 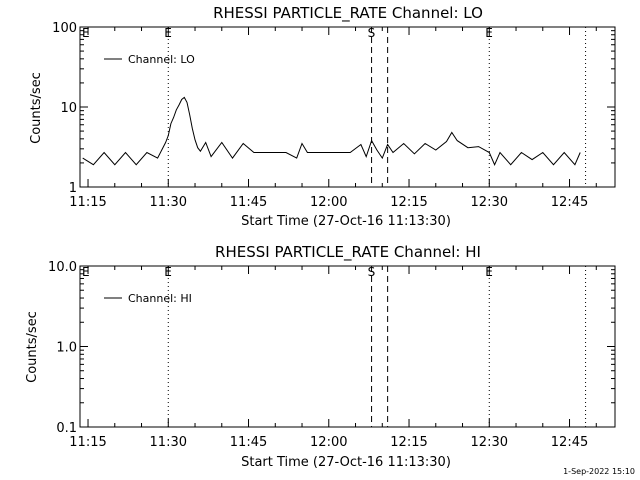 What do you see at coordinates (331, 131) in the screenshot?
I see `data-series-line` at bounding box center [331, 131].